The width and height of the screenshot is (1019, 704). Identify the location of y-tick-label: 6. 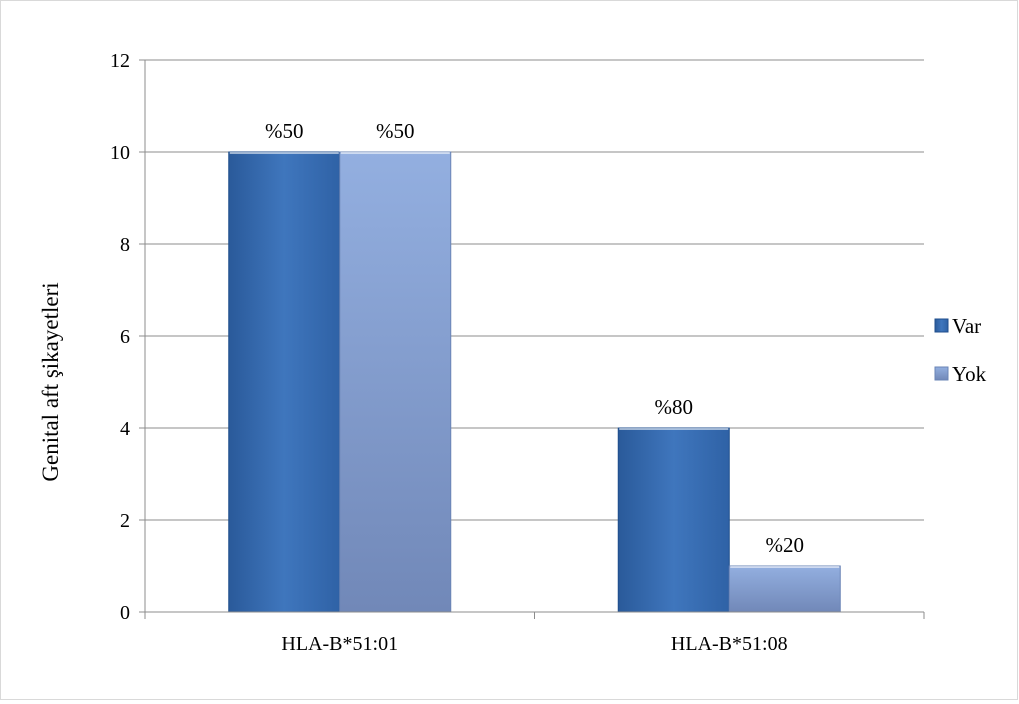
(125, 337).